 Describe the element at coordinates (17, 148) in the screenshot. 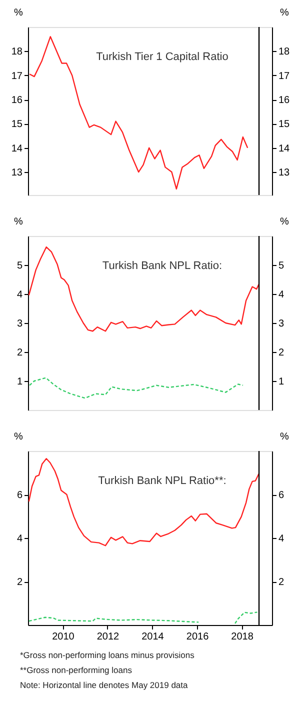

I see `y-tick-label: 14` at that location.